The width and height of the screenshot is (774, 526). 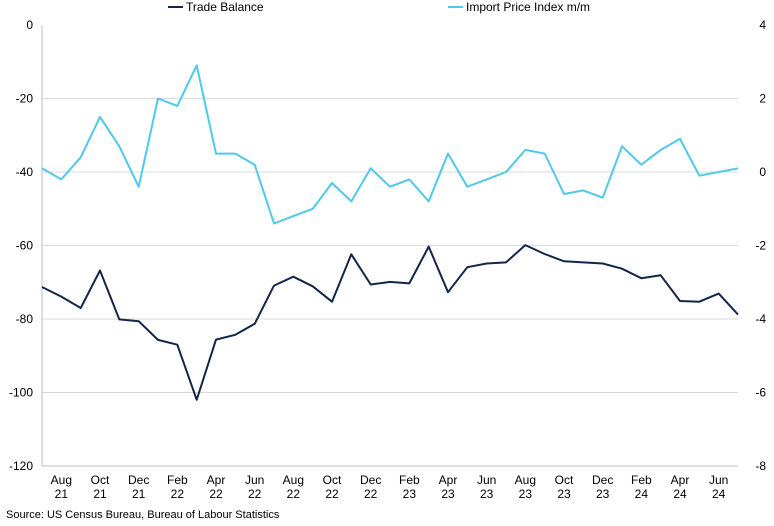 I want to click on right-tick-label: -2, so click(x=760, y=246).